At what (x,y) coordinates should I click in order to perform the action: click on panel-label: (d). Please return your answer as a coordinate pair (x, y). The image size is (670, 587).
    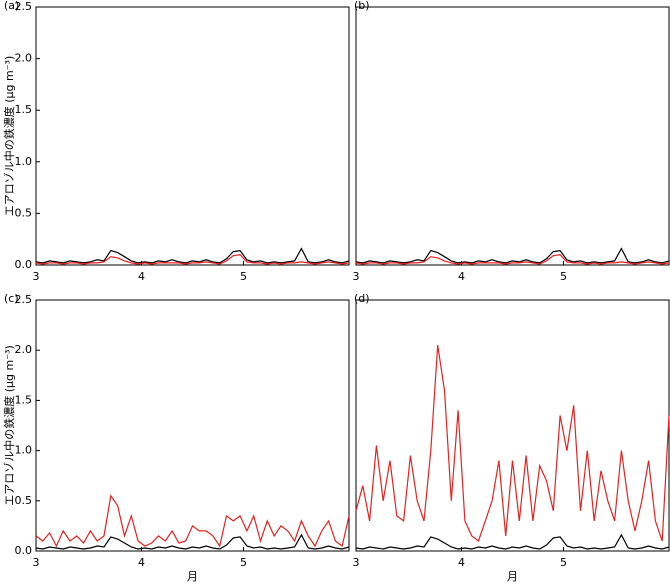
    Looking at the image, I should click on (362, 298).